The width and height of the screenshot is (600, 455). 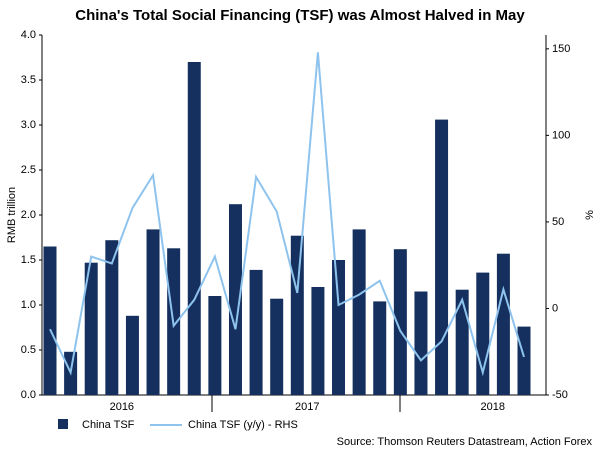 I want to click on y-tick-label: 1.0, so click(x=28, y=305).